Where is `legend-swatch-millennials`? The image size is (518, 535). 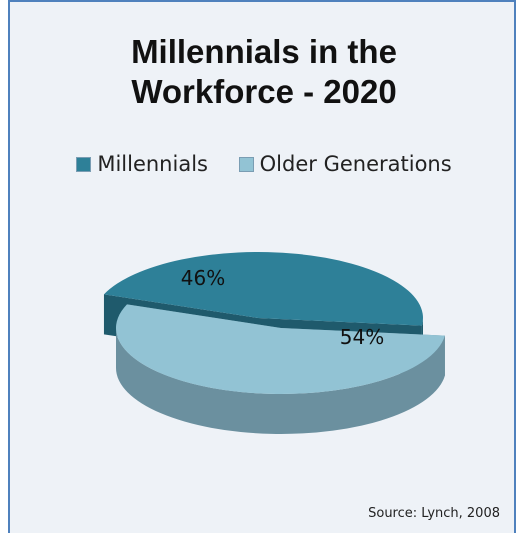
legend-swatch-millennials is located at coordinates (84, 164).